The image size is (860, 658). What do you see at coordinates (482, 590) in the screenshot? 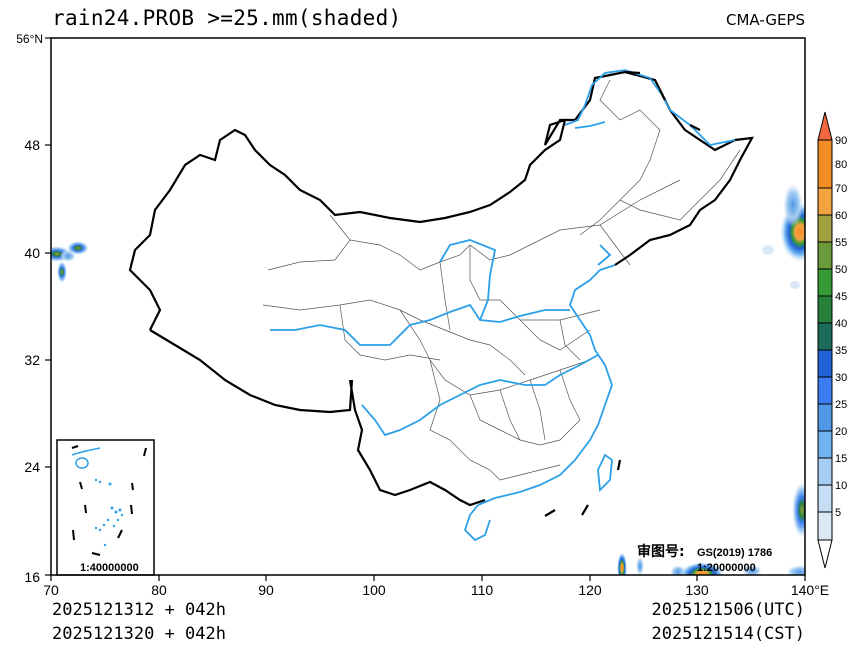
I see `x-tick-110: 110` at bounding box center [482, 590].